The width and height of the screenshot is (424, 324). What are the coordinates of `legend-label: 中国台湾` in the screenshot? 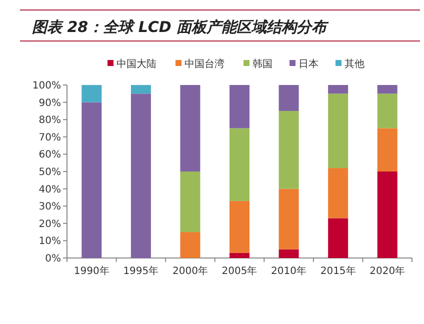 It's located at (204, 64).